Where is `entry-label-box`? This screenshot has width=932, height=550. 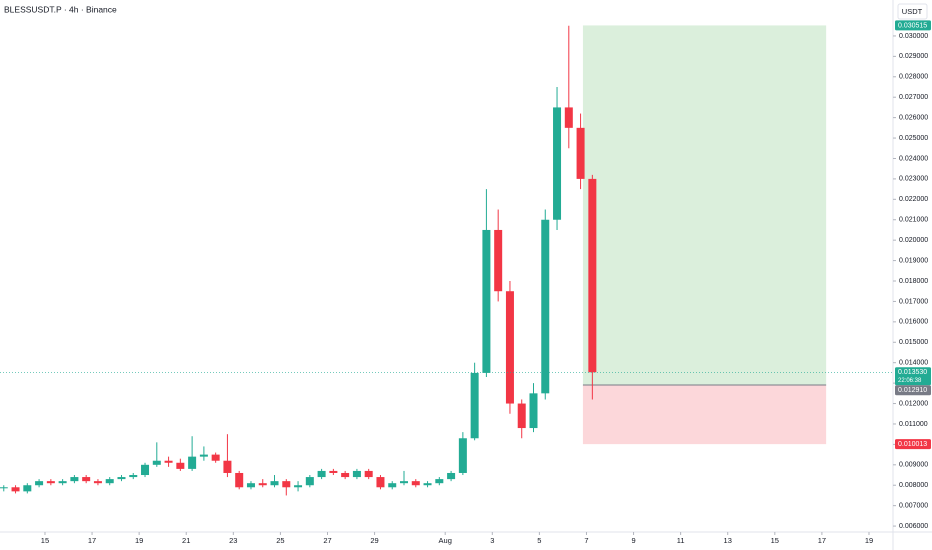
entry-label-box is located at coordinates (913, 390).